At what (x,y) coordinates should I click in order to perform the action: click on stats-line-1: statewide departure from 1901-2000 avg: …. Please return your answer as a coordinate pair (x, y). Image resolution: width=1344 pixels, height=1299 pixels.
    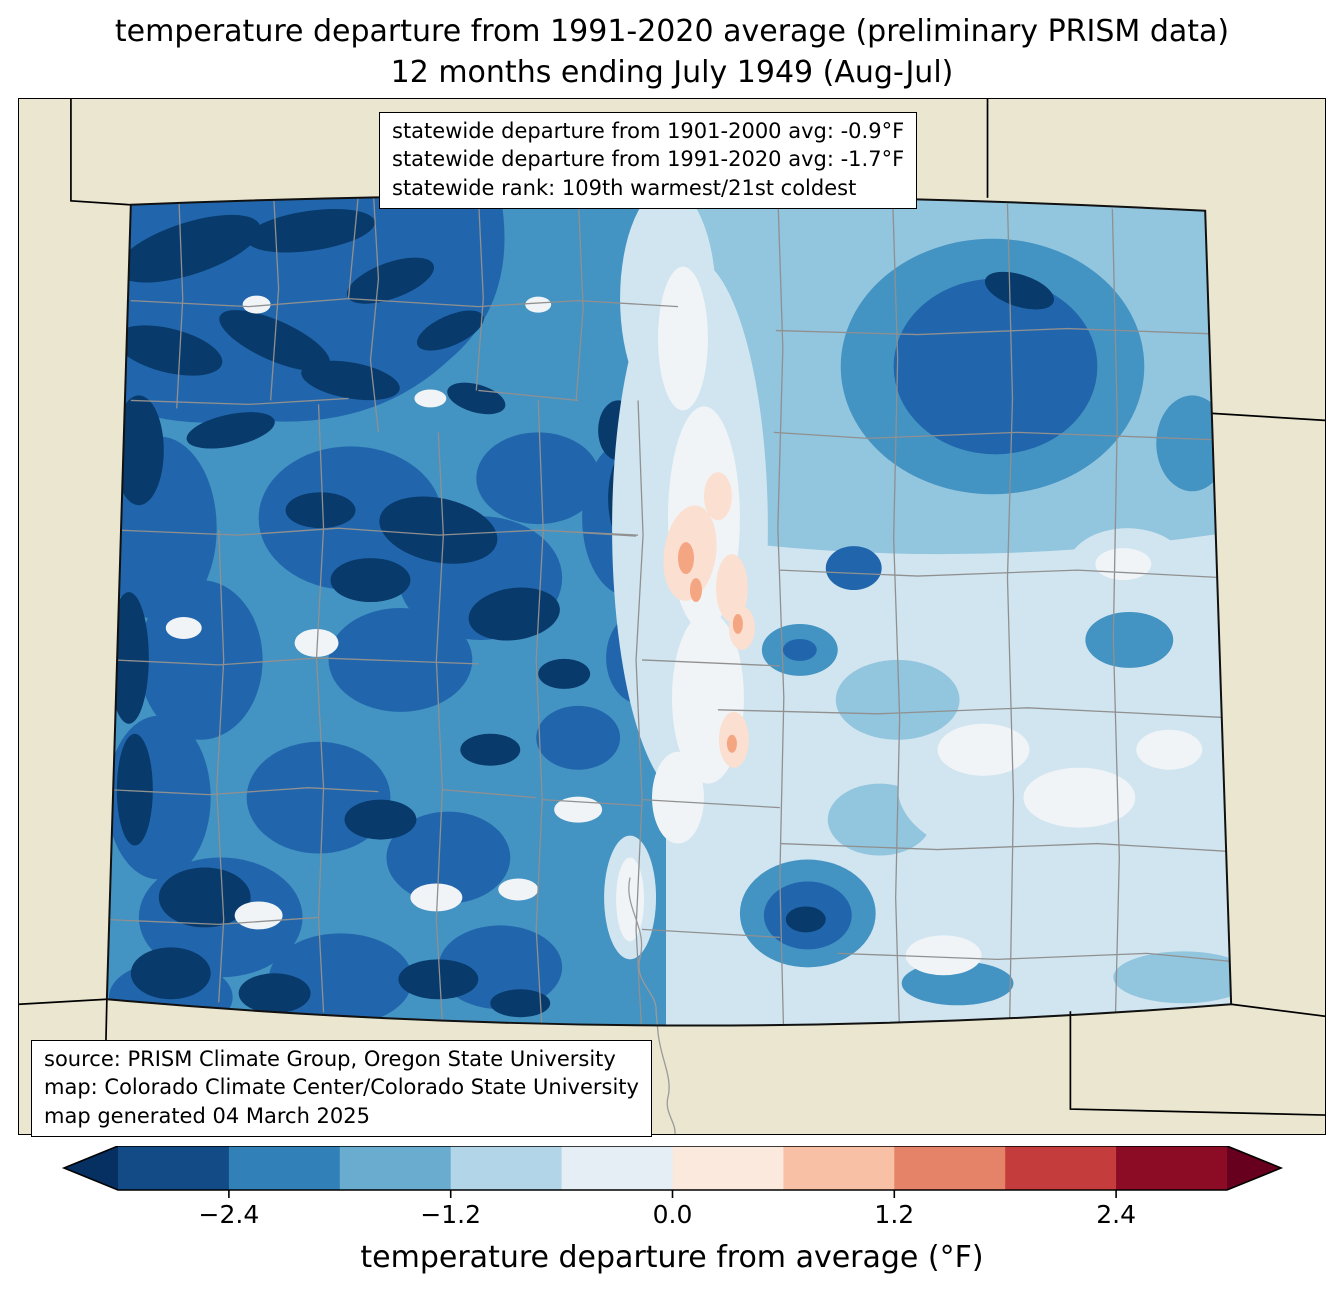
    Looking at the image, I should click on (648, 131).